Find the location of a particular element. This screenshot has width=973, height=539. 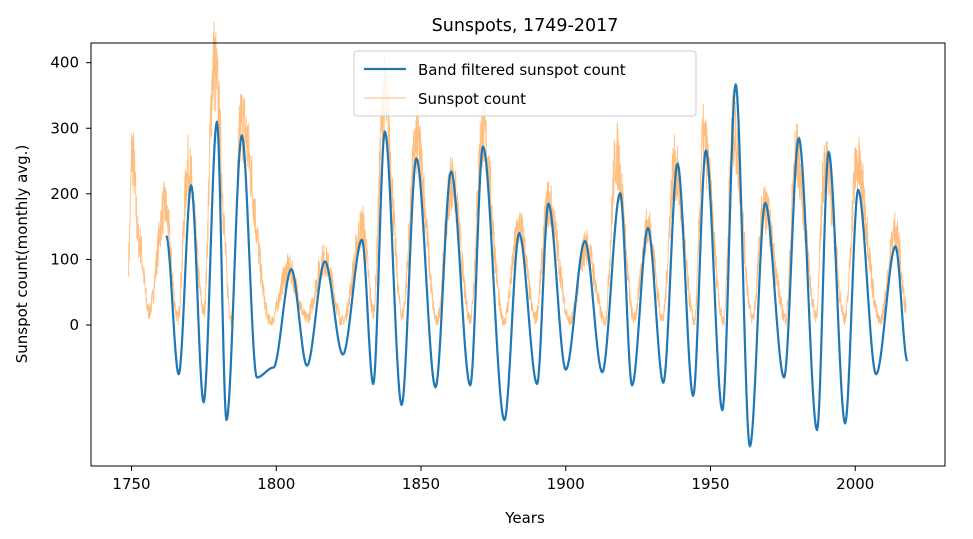

x-axis-ticks: 1750 1800 1850 1900 1950 2000 is located at coordinates (493, 479).